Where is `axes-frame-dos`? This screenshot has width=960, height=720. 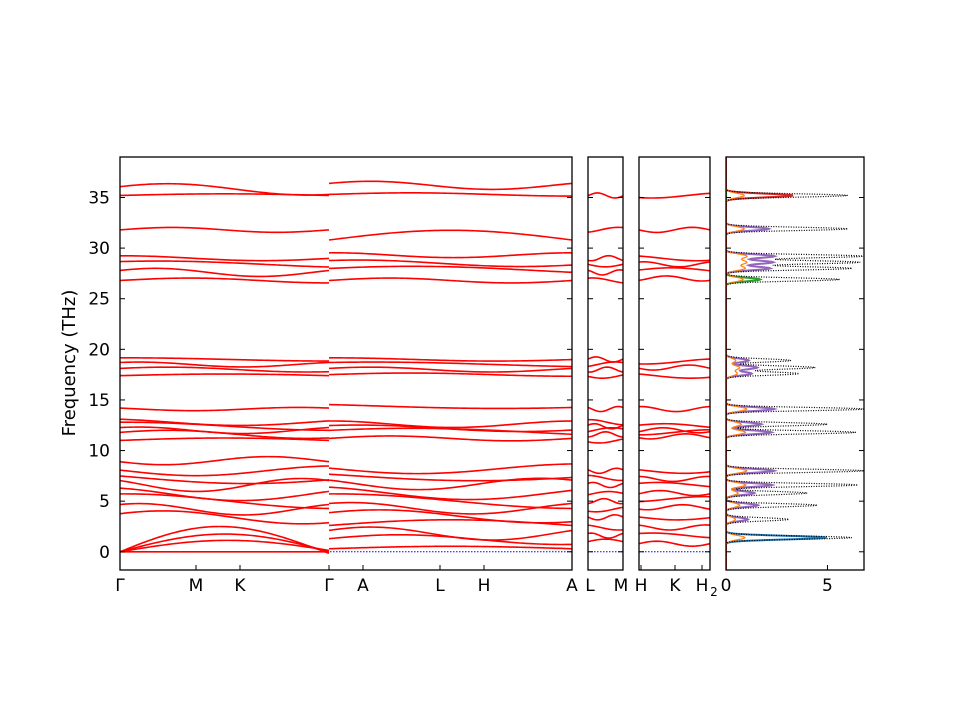
axes-frame-dos is located at coordinates (795, 363).